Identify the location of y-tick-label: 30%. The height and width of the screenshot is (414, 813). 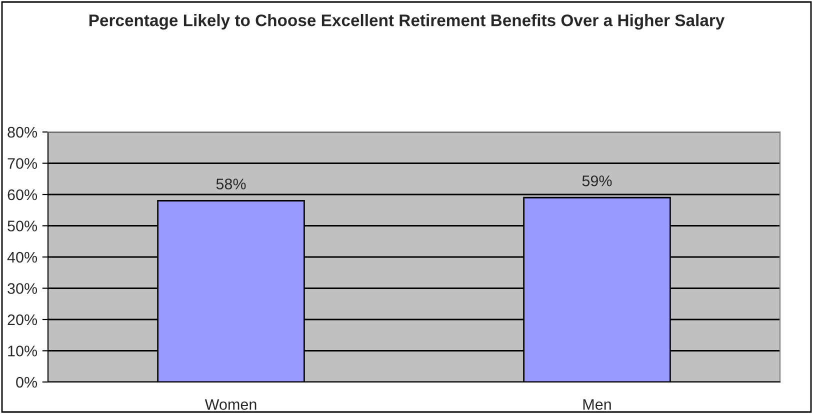
(23, 288).